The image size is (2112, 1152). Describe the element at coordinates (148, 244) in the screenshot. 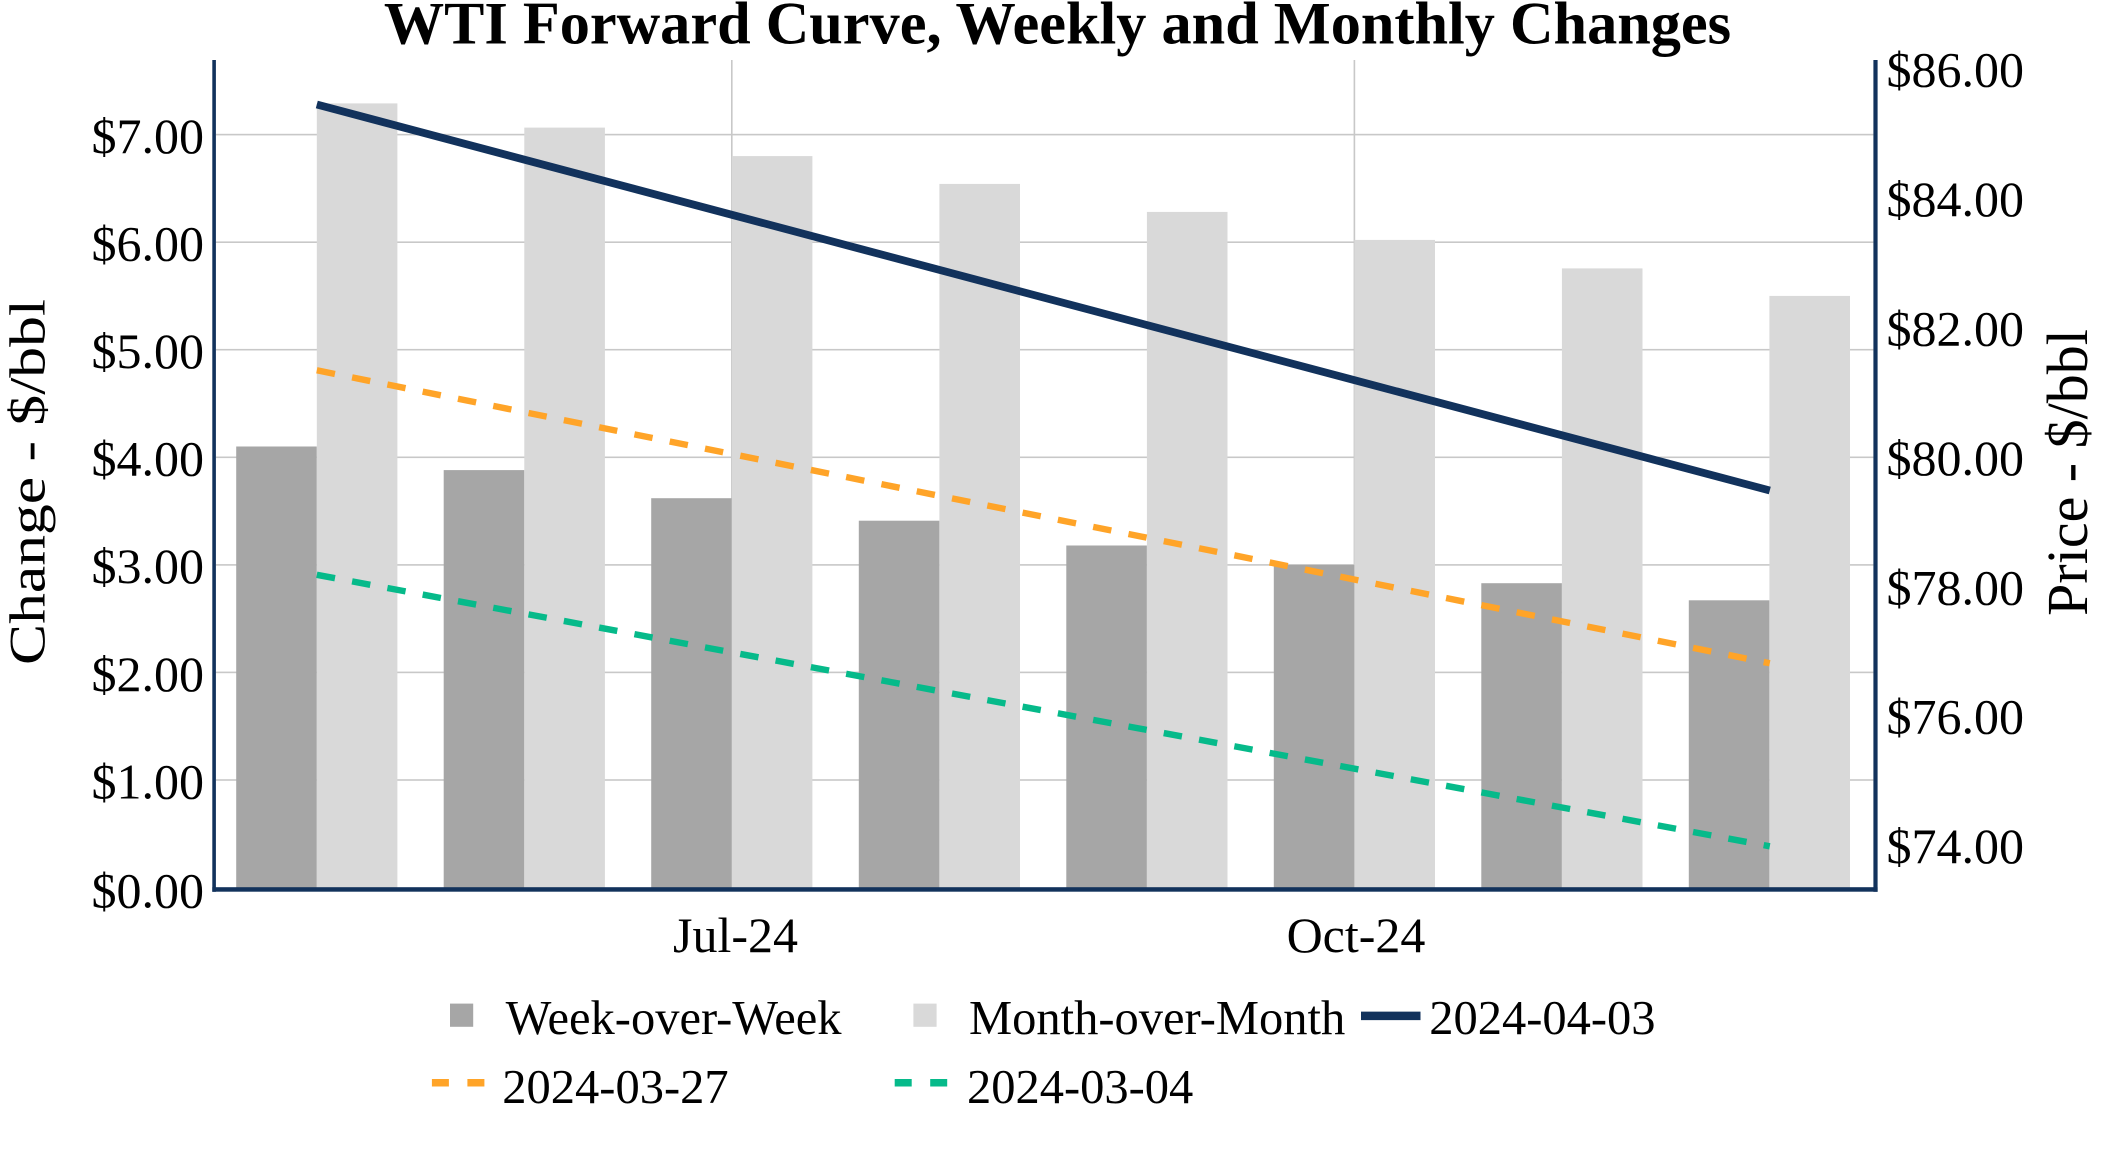

I see `svg-text: $6.00` at that location.